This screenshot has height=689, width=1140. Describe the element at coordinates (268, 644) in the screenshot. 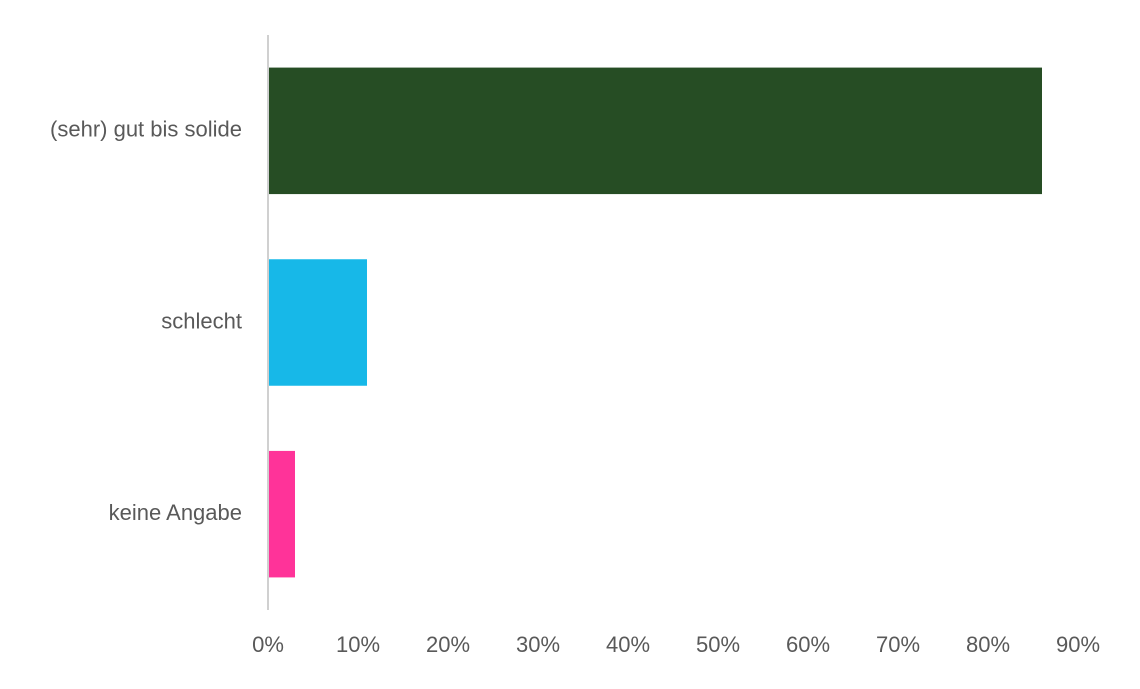

I see `x-tick-label: 0%` at that location.